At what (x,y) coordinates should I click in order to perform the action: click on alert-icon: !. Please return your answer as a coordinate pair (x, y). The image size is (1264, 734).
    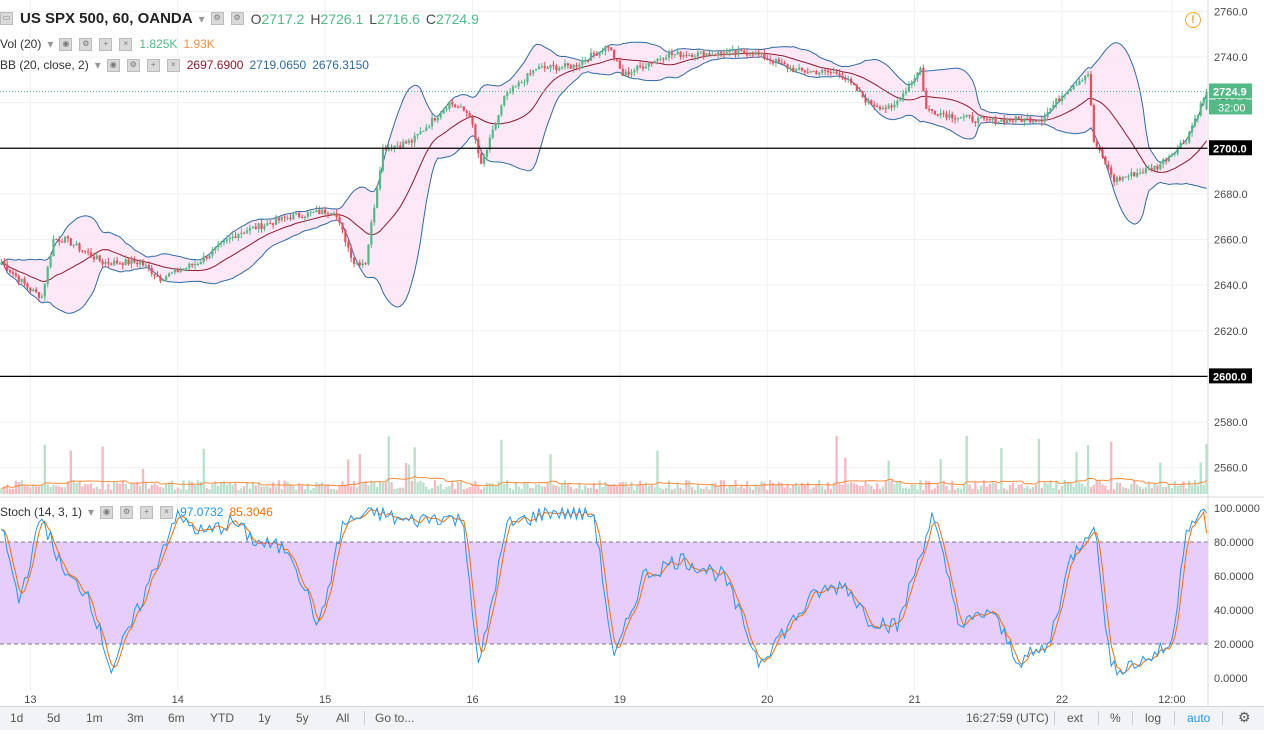
    Looking at the image, I should click on (1193, 20).